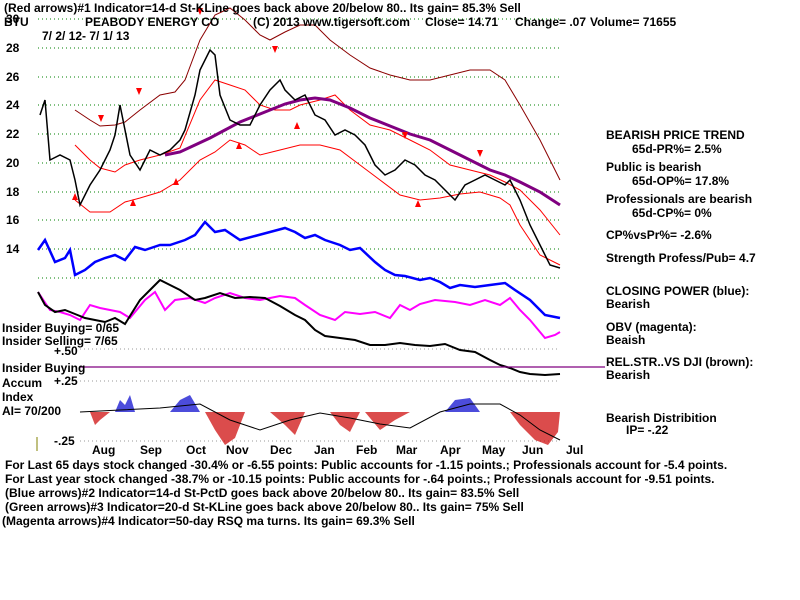 The height and width of the screenshot is (600, 800). What do you see at coordinates (152, 22) in the screenshot?
I see `company-name: PEABODY ENERGY CO` at bounding box center [152, 22].